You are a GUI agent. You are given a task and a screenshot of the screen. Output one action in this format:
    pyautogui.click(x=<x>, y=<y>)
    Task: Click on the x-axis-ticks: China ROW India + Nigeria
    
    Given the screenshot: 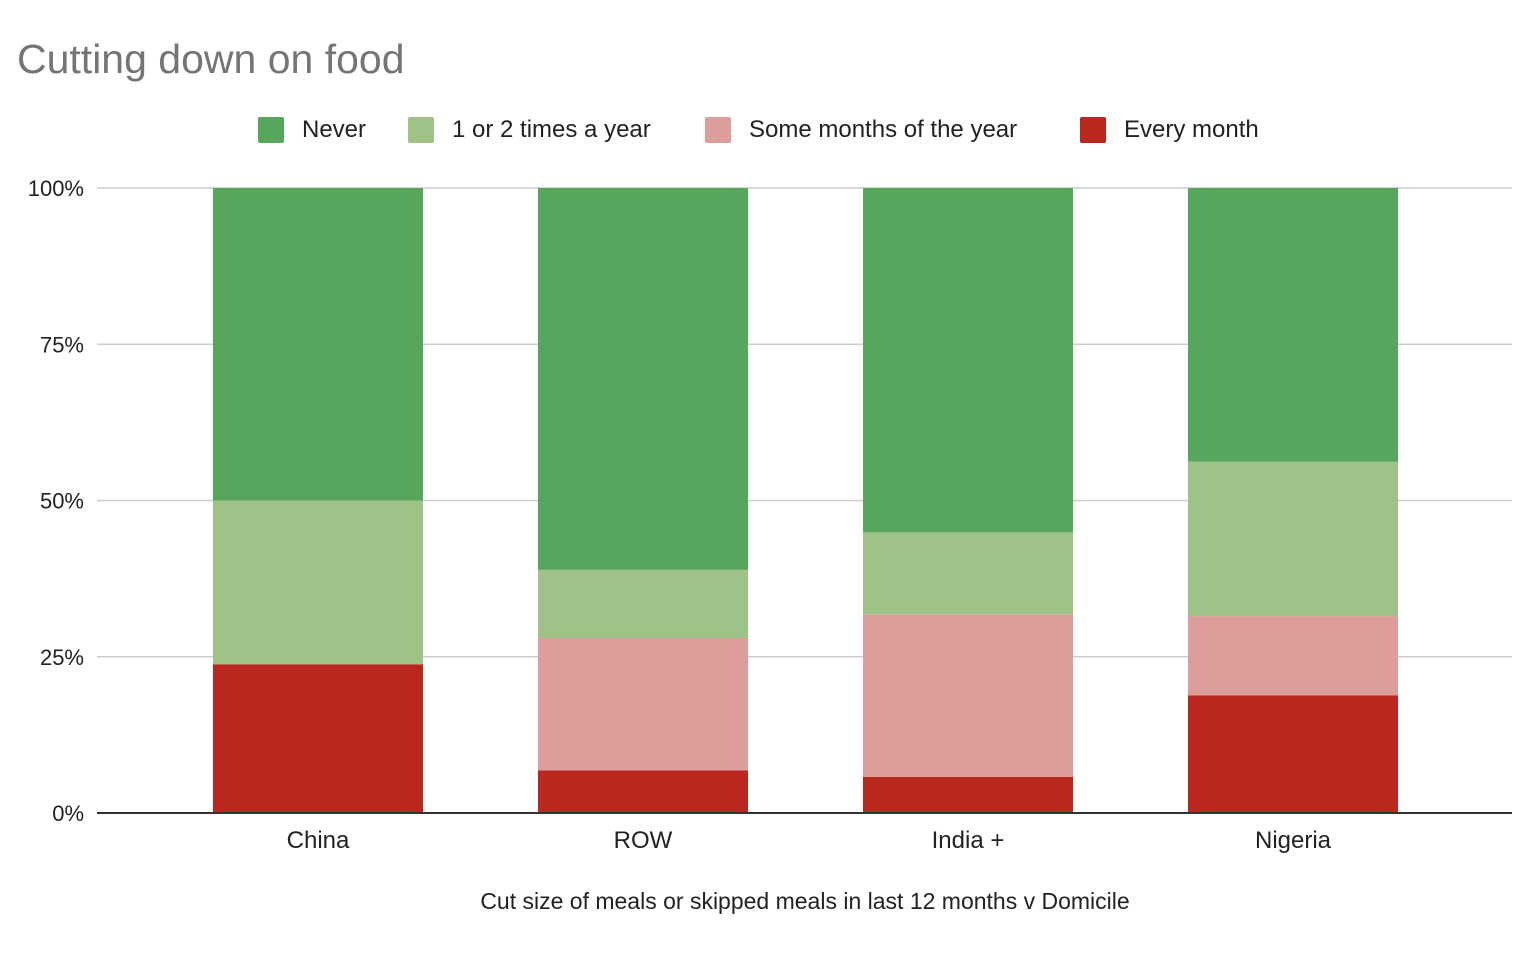 What is the action you would take?
    pyautogui.click(x=809, y=840)
    